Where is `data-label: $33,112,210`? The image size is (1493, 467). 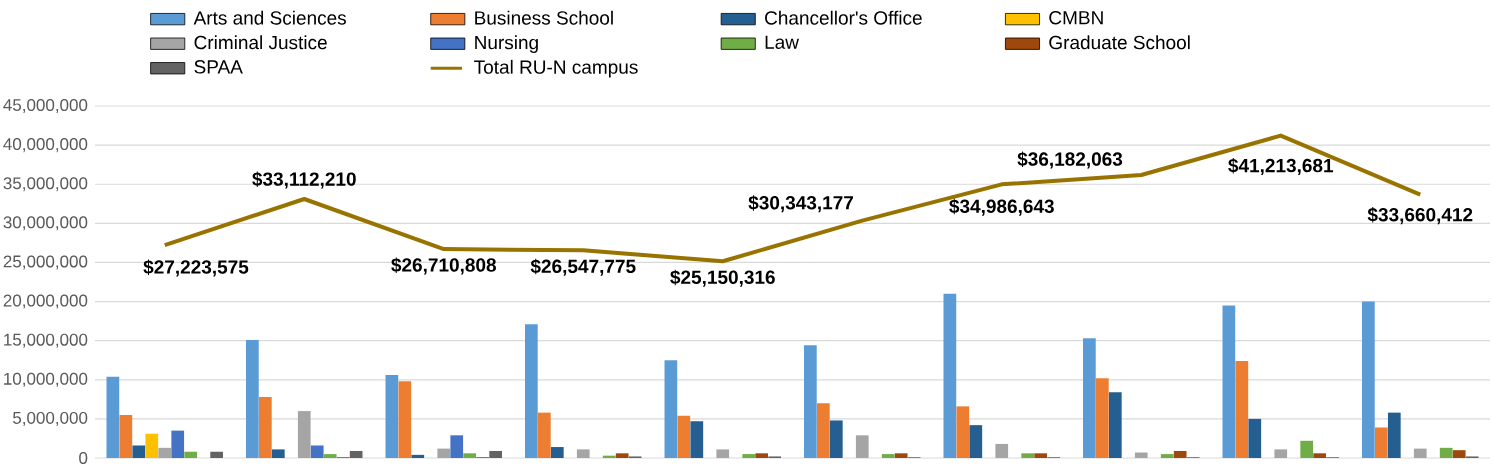
data-label: $33,112,210 is located at coordinates (304, 180).